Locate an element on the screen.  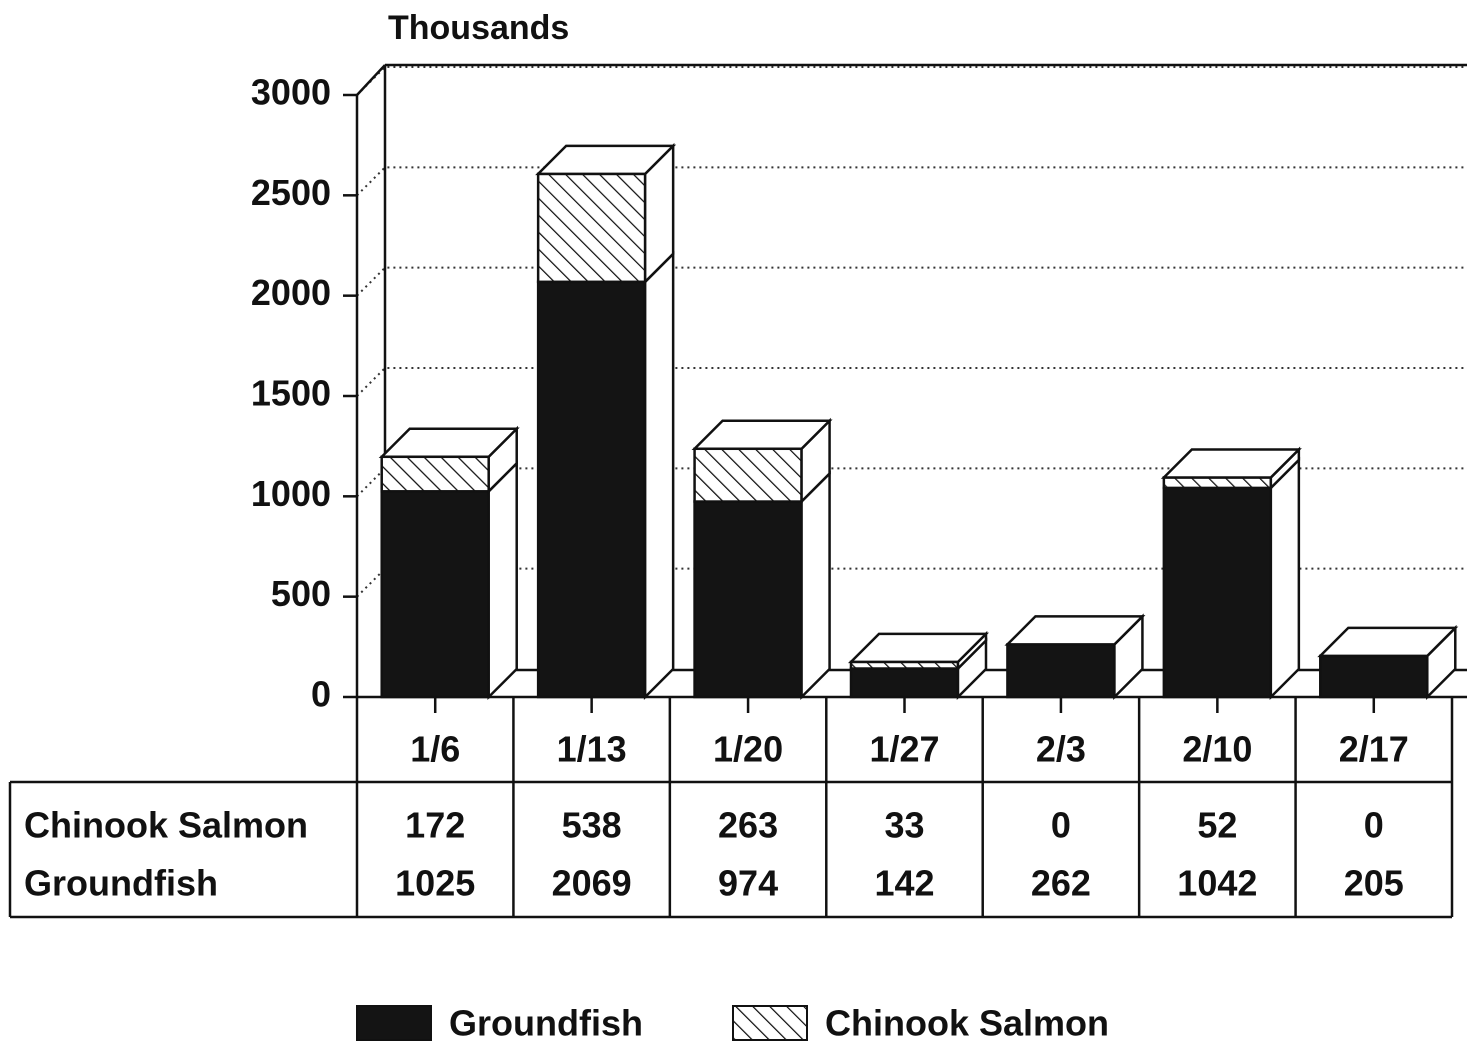
table-value: 538 is located at coordinates (592, 825).